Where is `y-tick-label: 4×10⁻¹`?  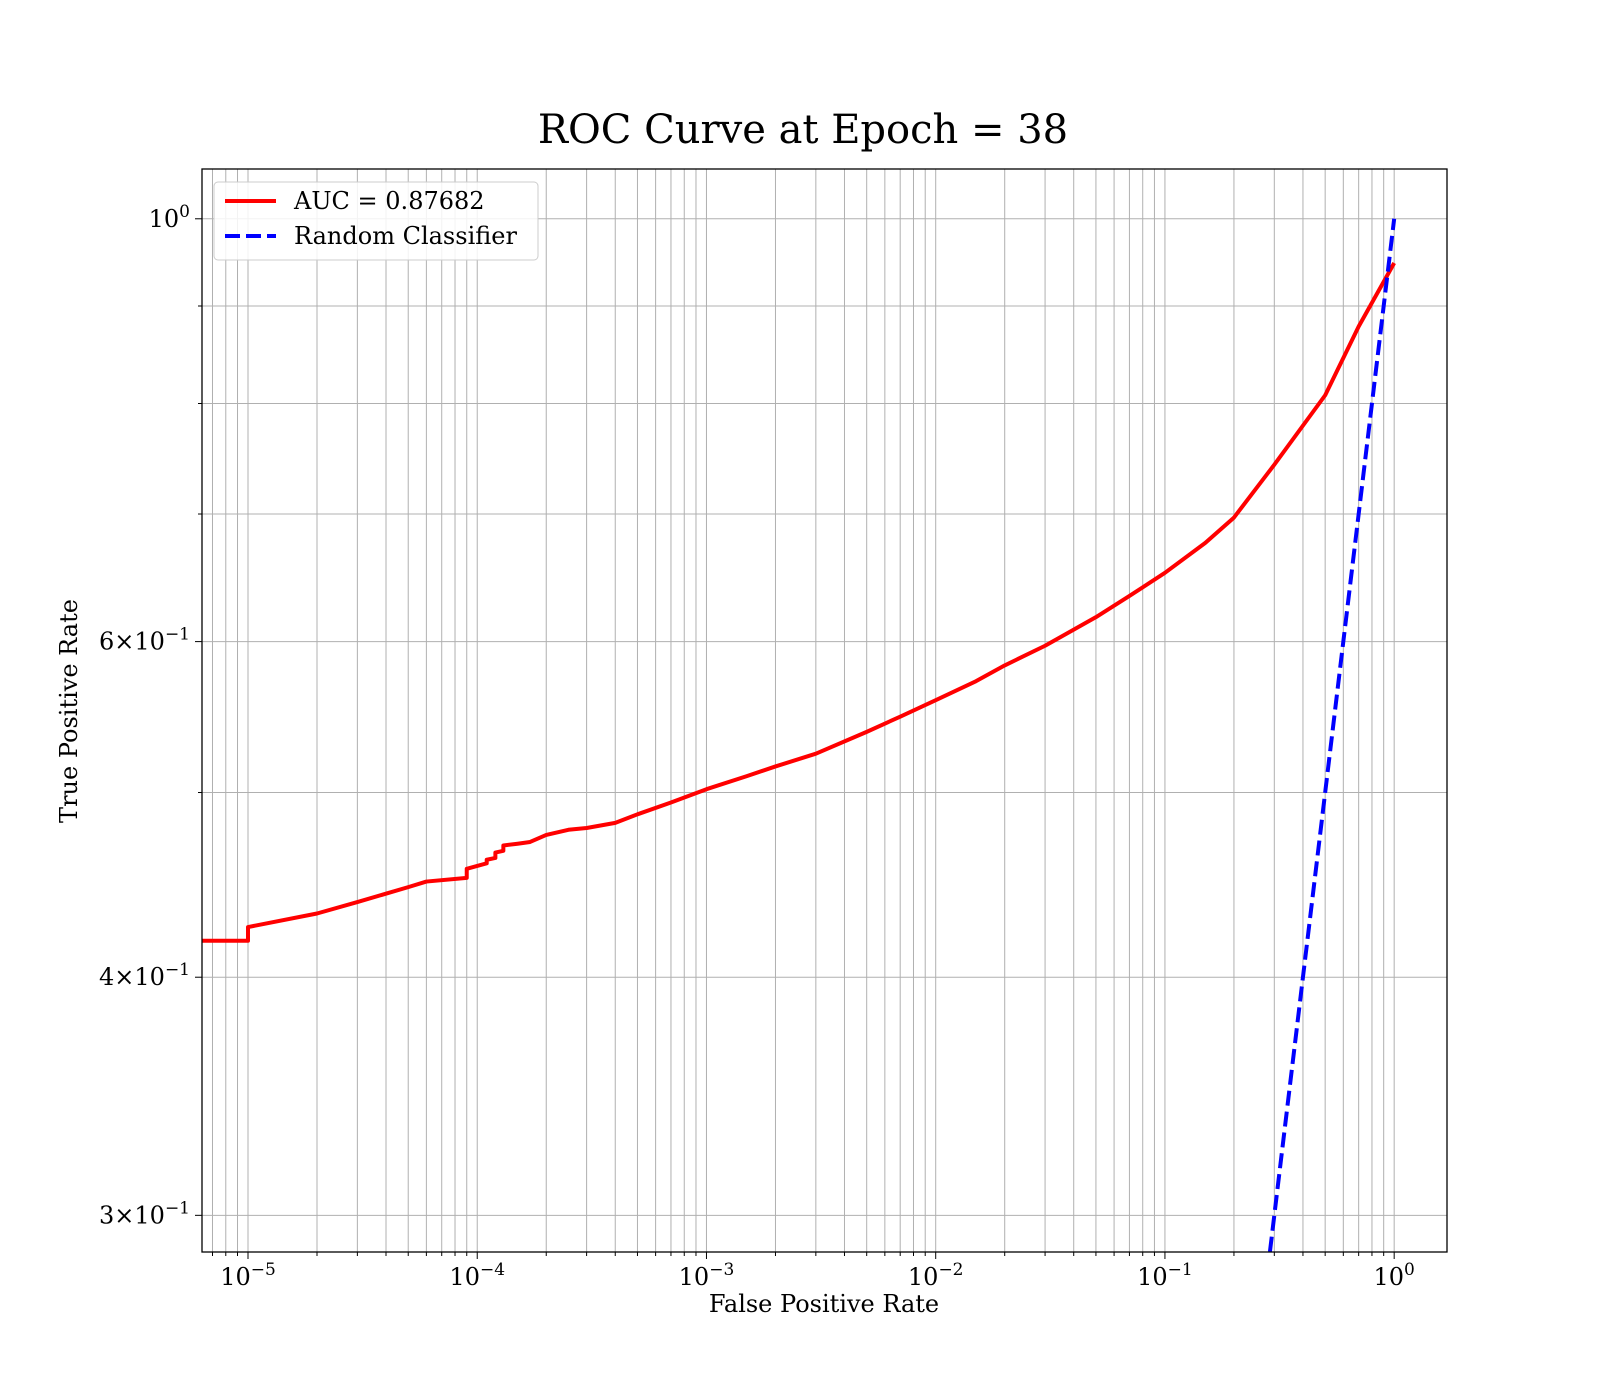
y-tick-label: 4×10⁻¹ is located at coordinates (144, 975).